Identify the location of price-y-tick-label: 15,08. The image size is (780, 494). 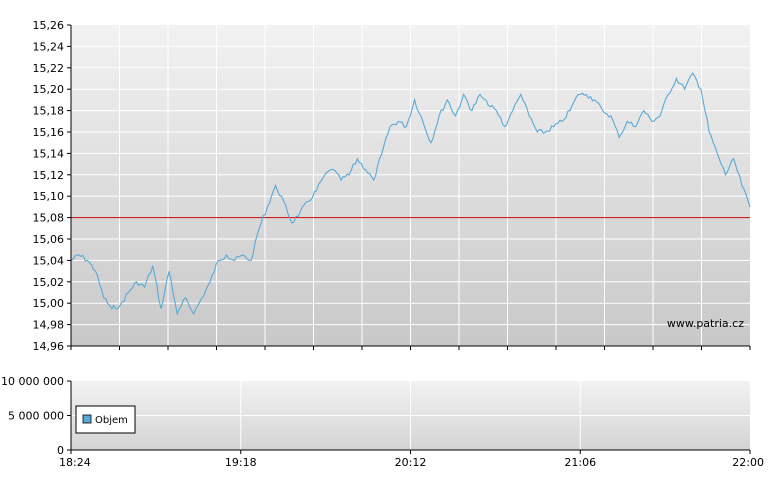
(49, 218).